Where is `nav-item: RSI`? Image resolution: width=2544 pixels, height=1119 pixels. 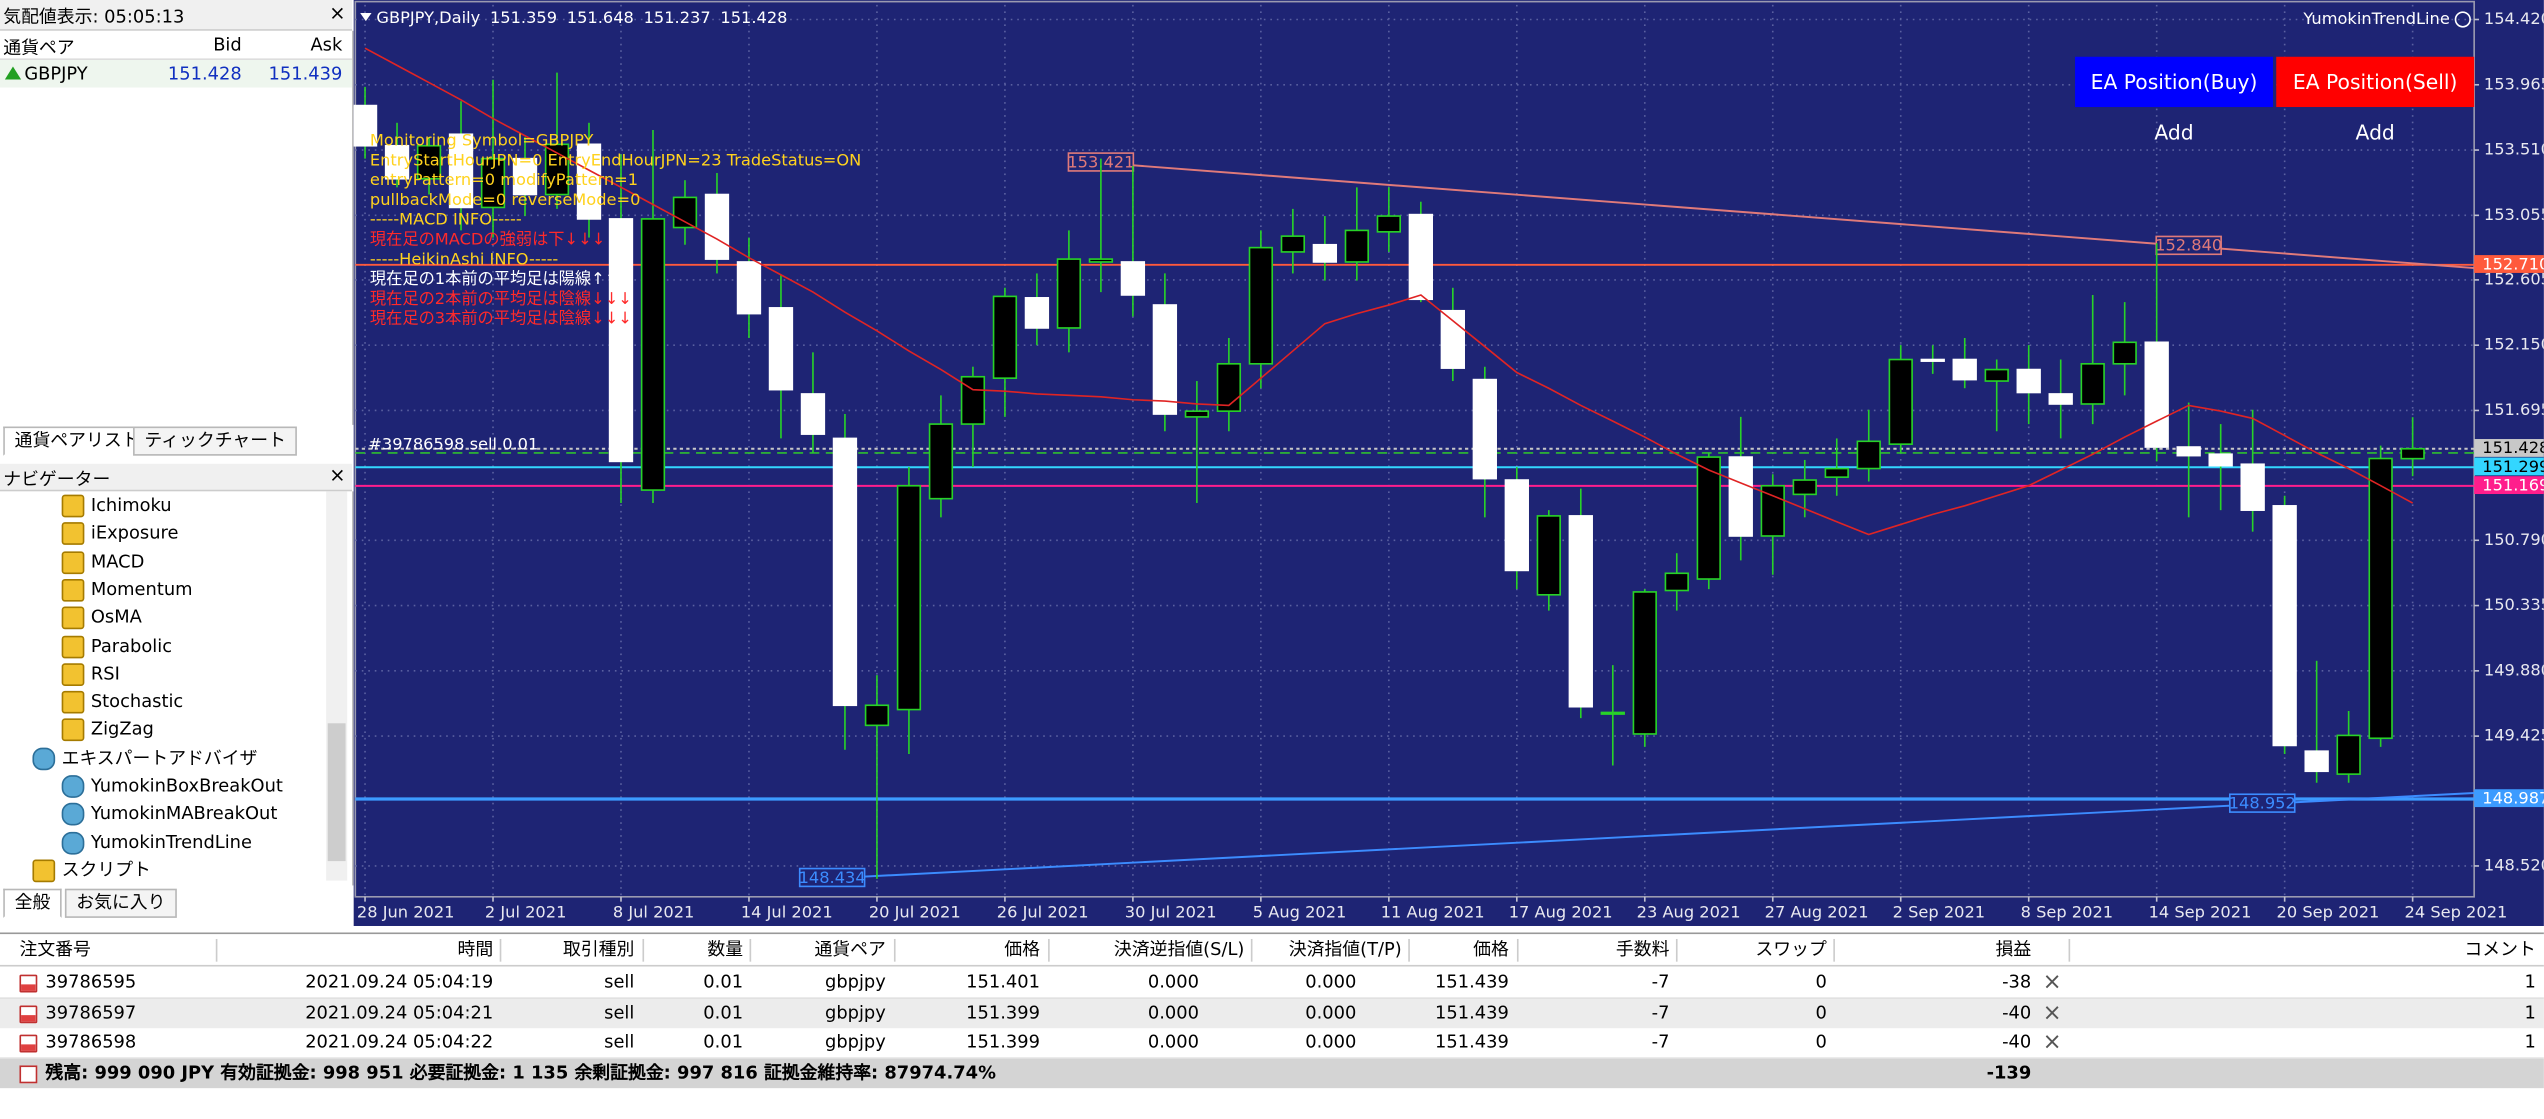 nav-item: RSI is located at coordinates (90, 674).